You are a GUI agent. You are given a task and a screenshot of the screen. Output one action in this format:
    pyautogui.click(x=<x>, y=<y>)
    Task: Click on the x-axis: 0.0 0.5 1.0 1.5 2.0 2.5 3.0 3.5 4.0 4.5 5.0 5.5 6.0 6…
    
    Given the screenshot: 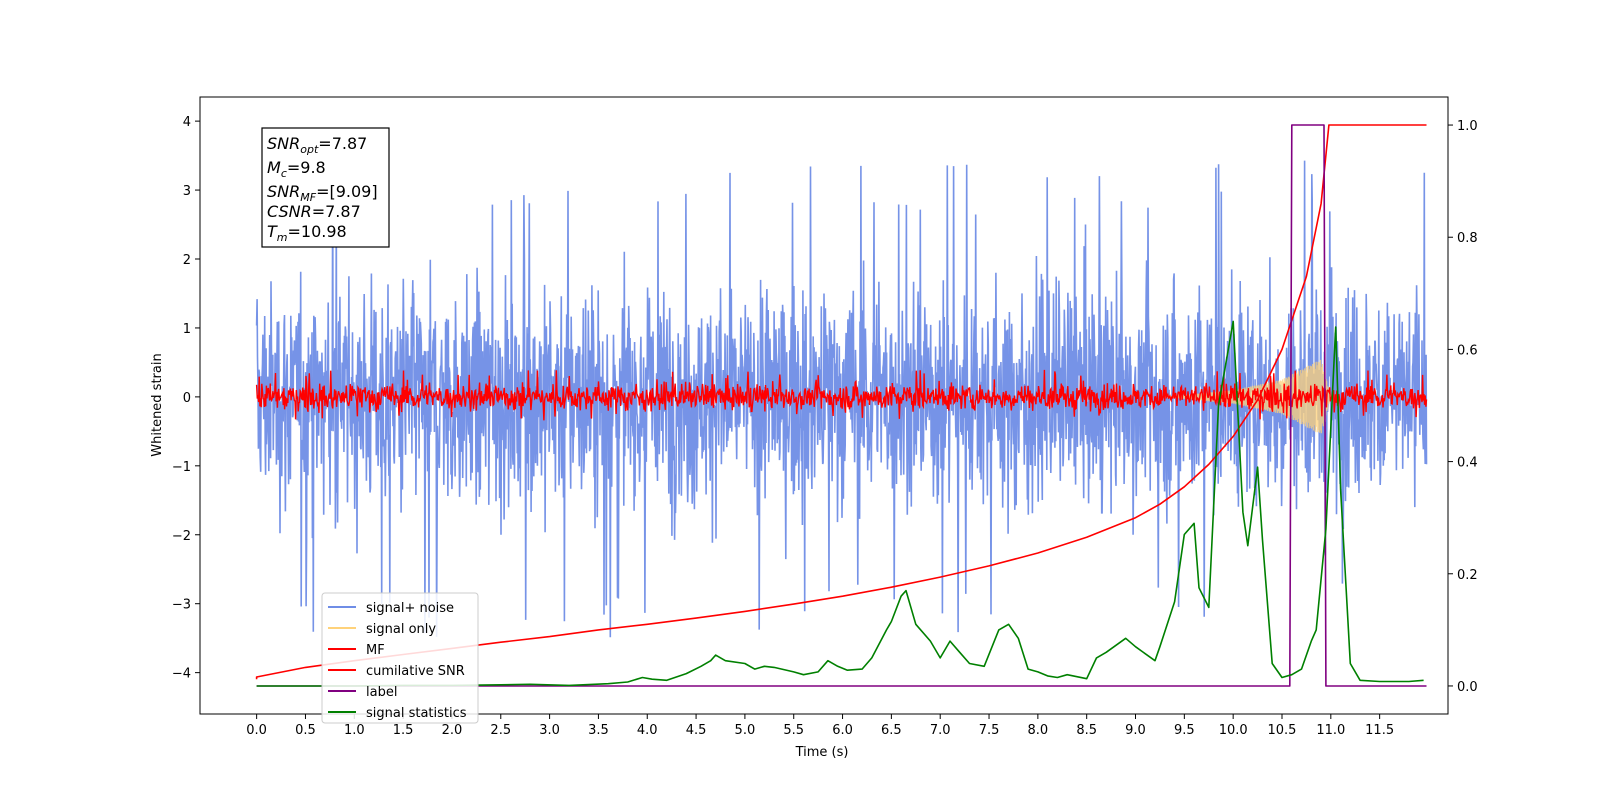 What is the action you would take?
    pyautogui.click(x=820, y=726)
    